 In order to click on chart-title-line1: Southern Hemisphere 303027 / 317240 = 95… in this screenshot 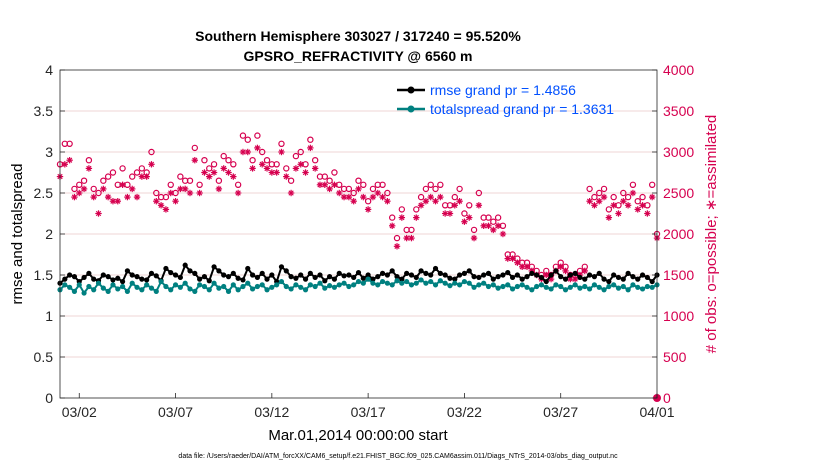, I will do `click(358, 36)`.